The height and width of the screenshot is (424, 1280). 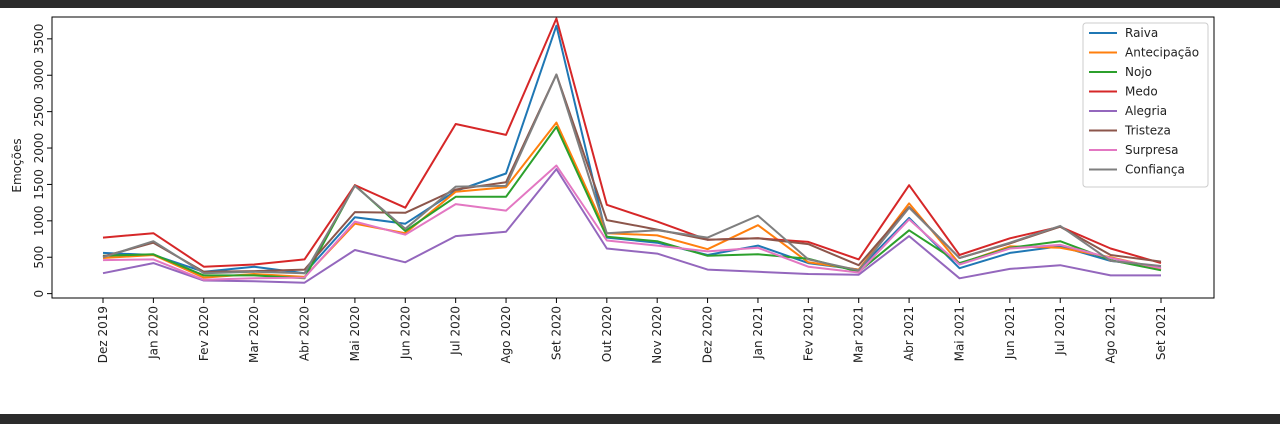 What do you see at coordinates (456, 331) in the screenshot?
I see `x-tick-label: Jul 2020` at bounding box center [456, 331].